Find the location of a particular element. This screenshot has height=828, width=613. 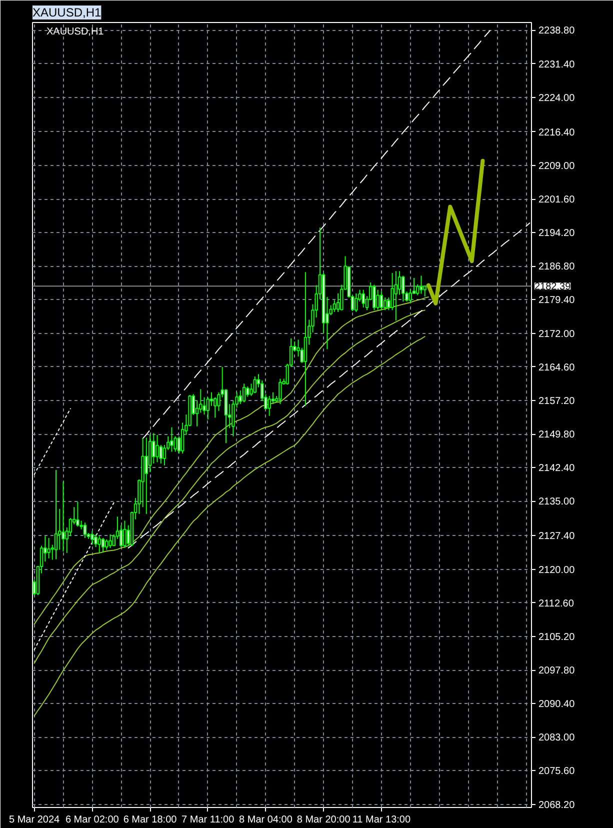

y-tick-label: 2216.40 is located at coordinates (557, 132).